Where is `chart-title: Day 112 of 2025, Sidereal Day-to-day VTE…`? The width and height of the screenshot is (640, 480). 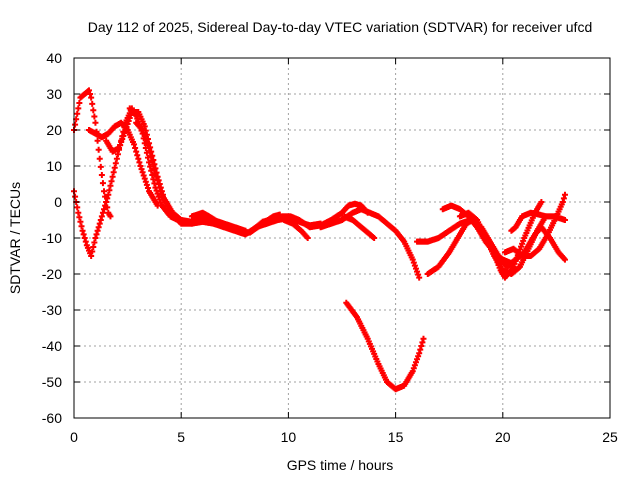
chart-title: Day 112 of 2025, Sidereal Day-to-day VTE… is located at coordinates (340, 27).